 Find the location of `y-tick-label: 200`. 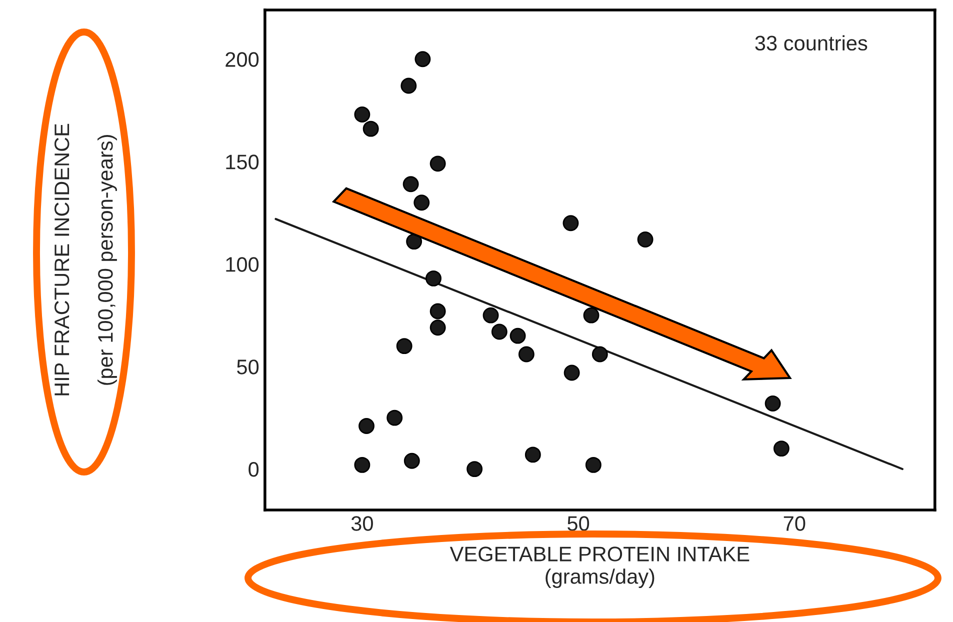

y-tick-label: 200 is located at coordinates (242, 59).